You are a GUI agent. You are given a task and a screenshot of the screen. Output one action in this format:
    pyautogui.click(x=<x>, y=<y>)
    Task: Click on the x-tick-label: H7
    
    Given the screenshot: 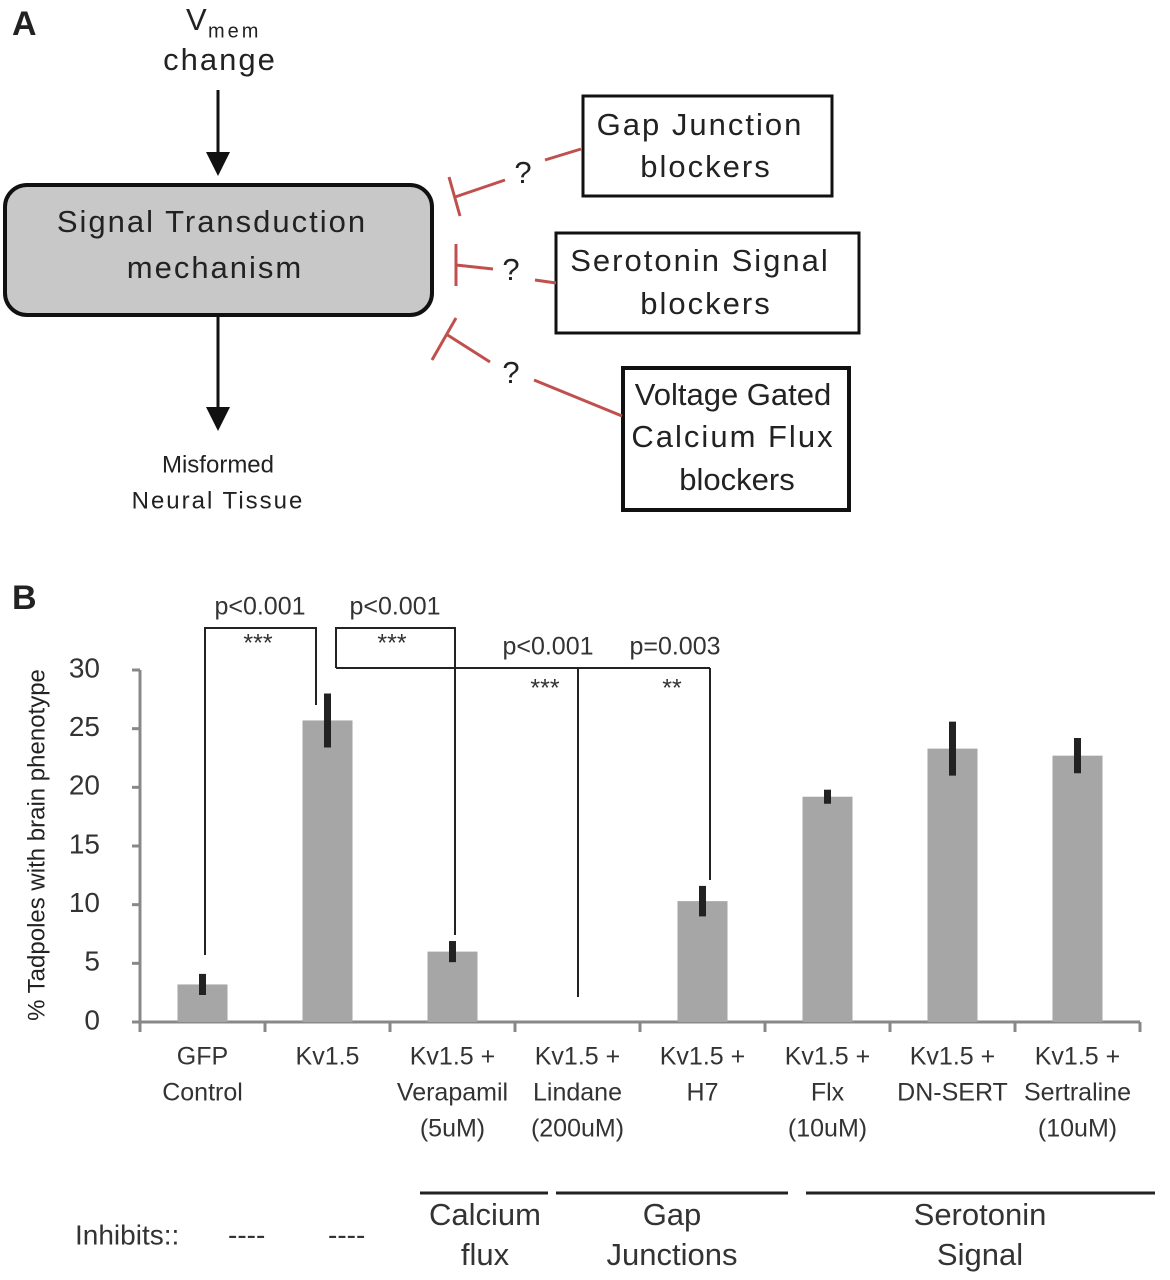 What is the action you would take?
    pyautogui.click(x=703, y=1093)
    